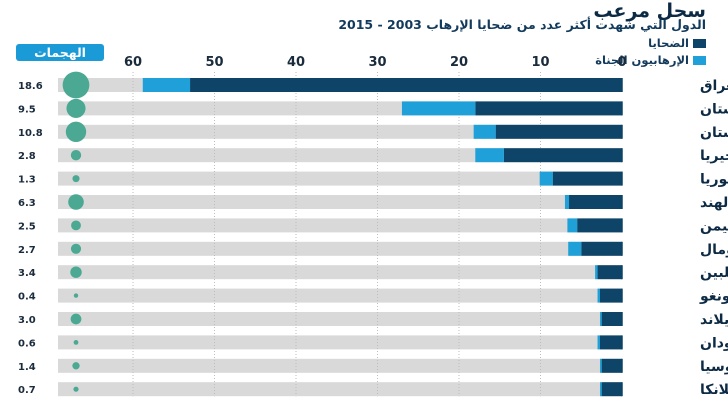  I want to click on x-tick-label: 30, so click(377, 62).